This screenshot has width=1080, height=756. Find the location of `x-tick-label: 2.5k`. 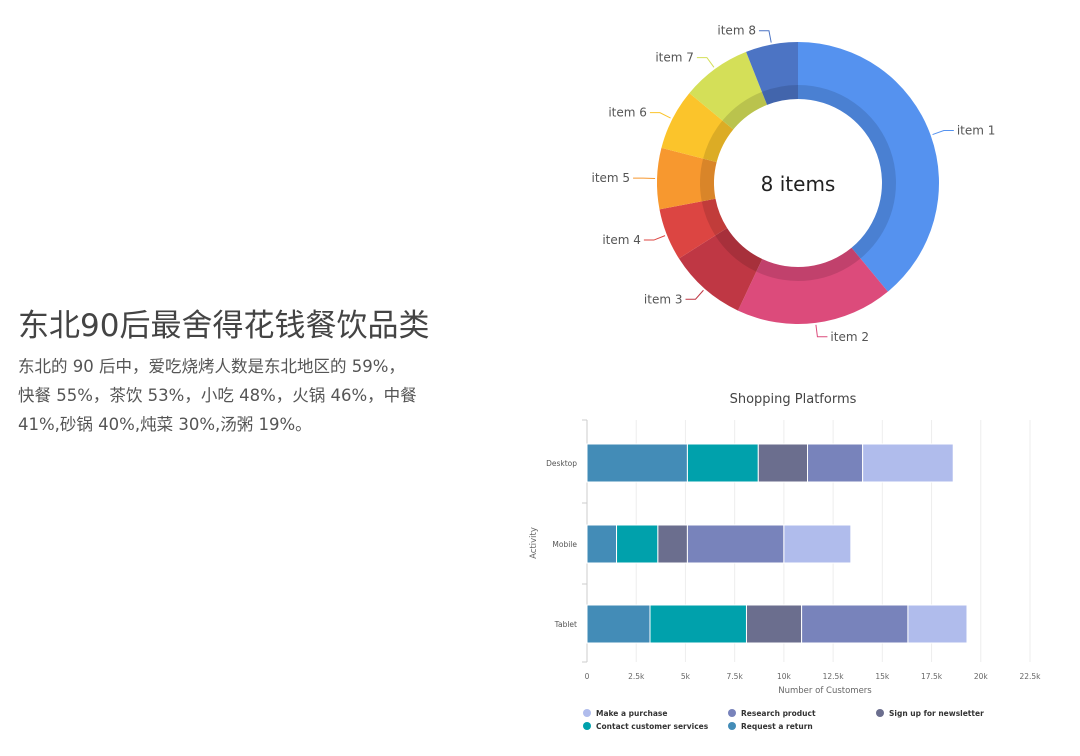

x-tick-label: 2.5k is located at coordinates (636, 676).